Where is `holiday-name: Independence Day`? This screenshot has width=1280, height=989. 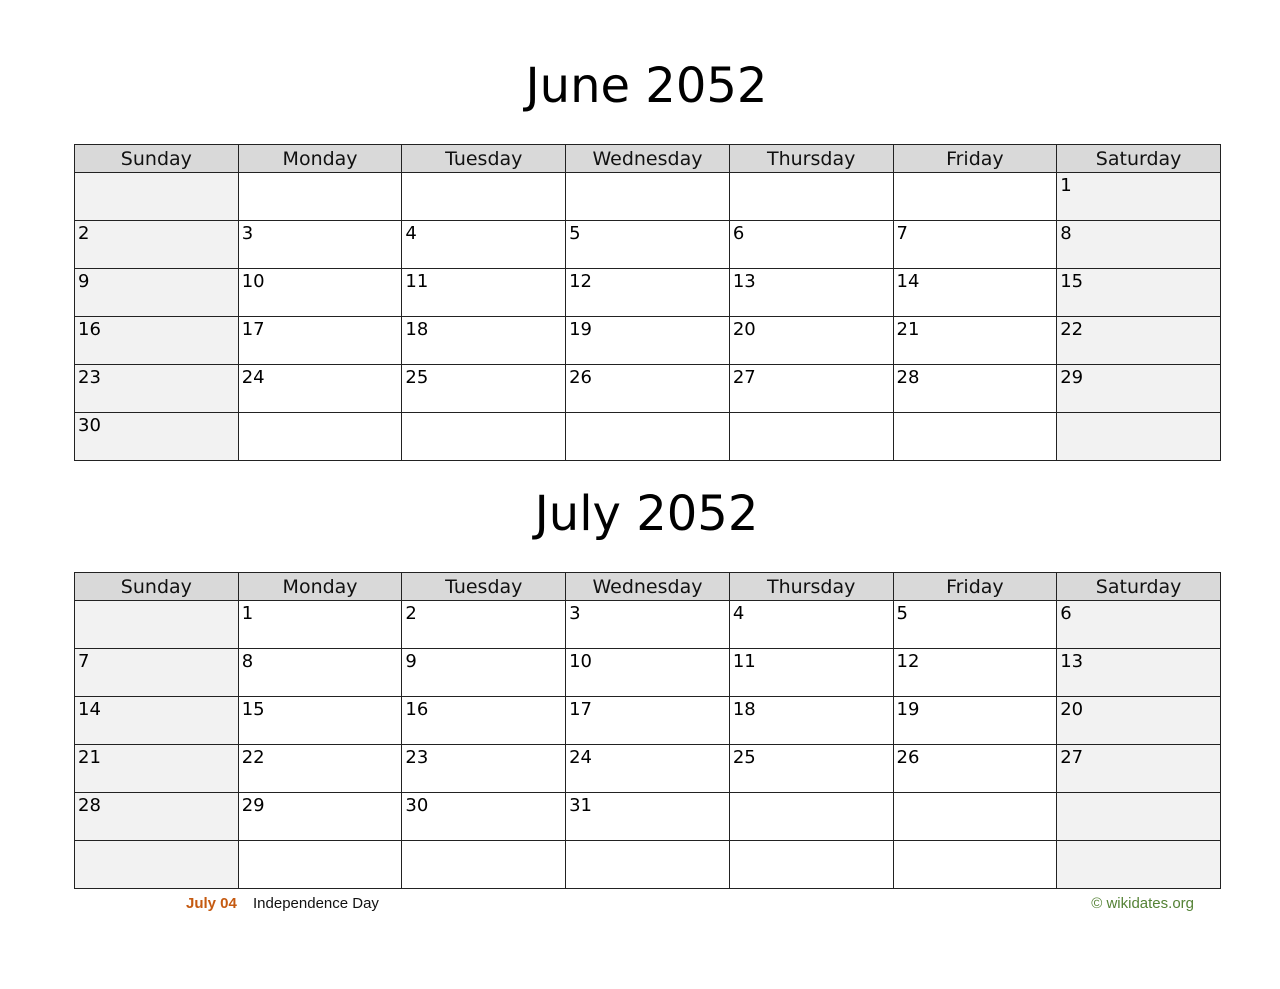 holiday-name: Independence Day is located at coordinates (316, 903).